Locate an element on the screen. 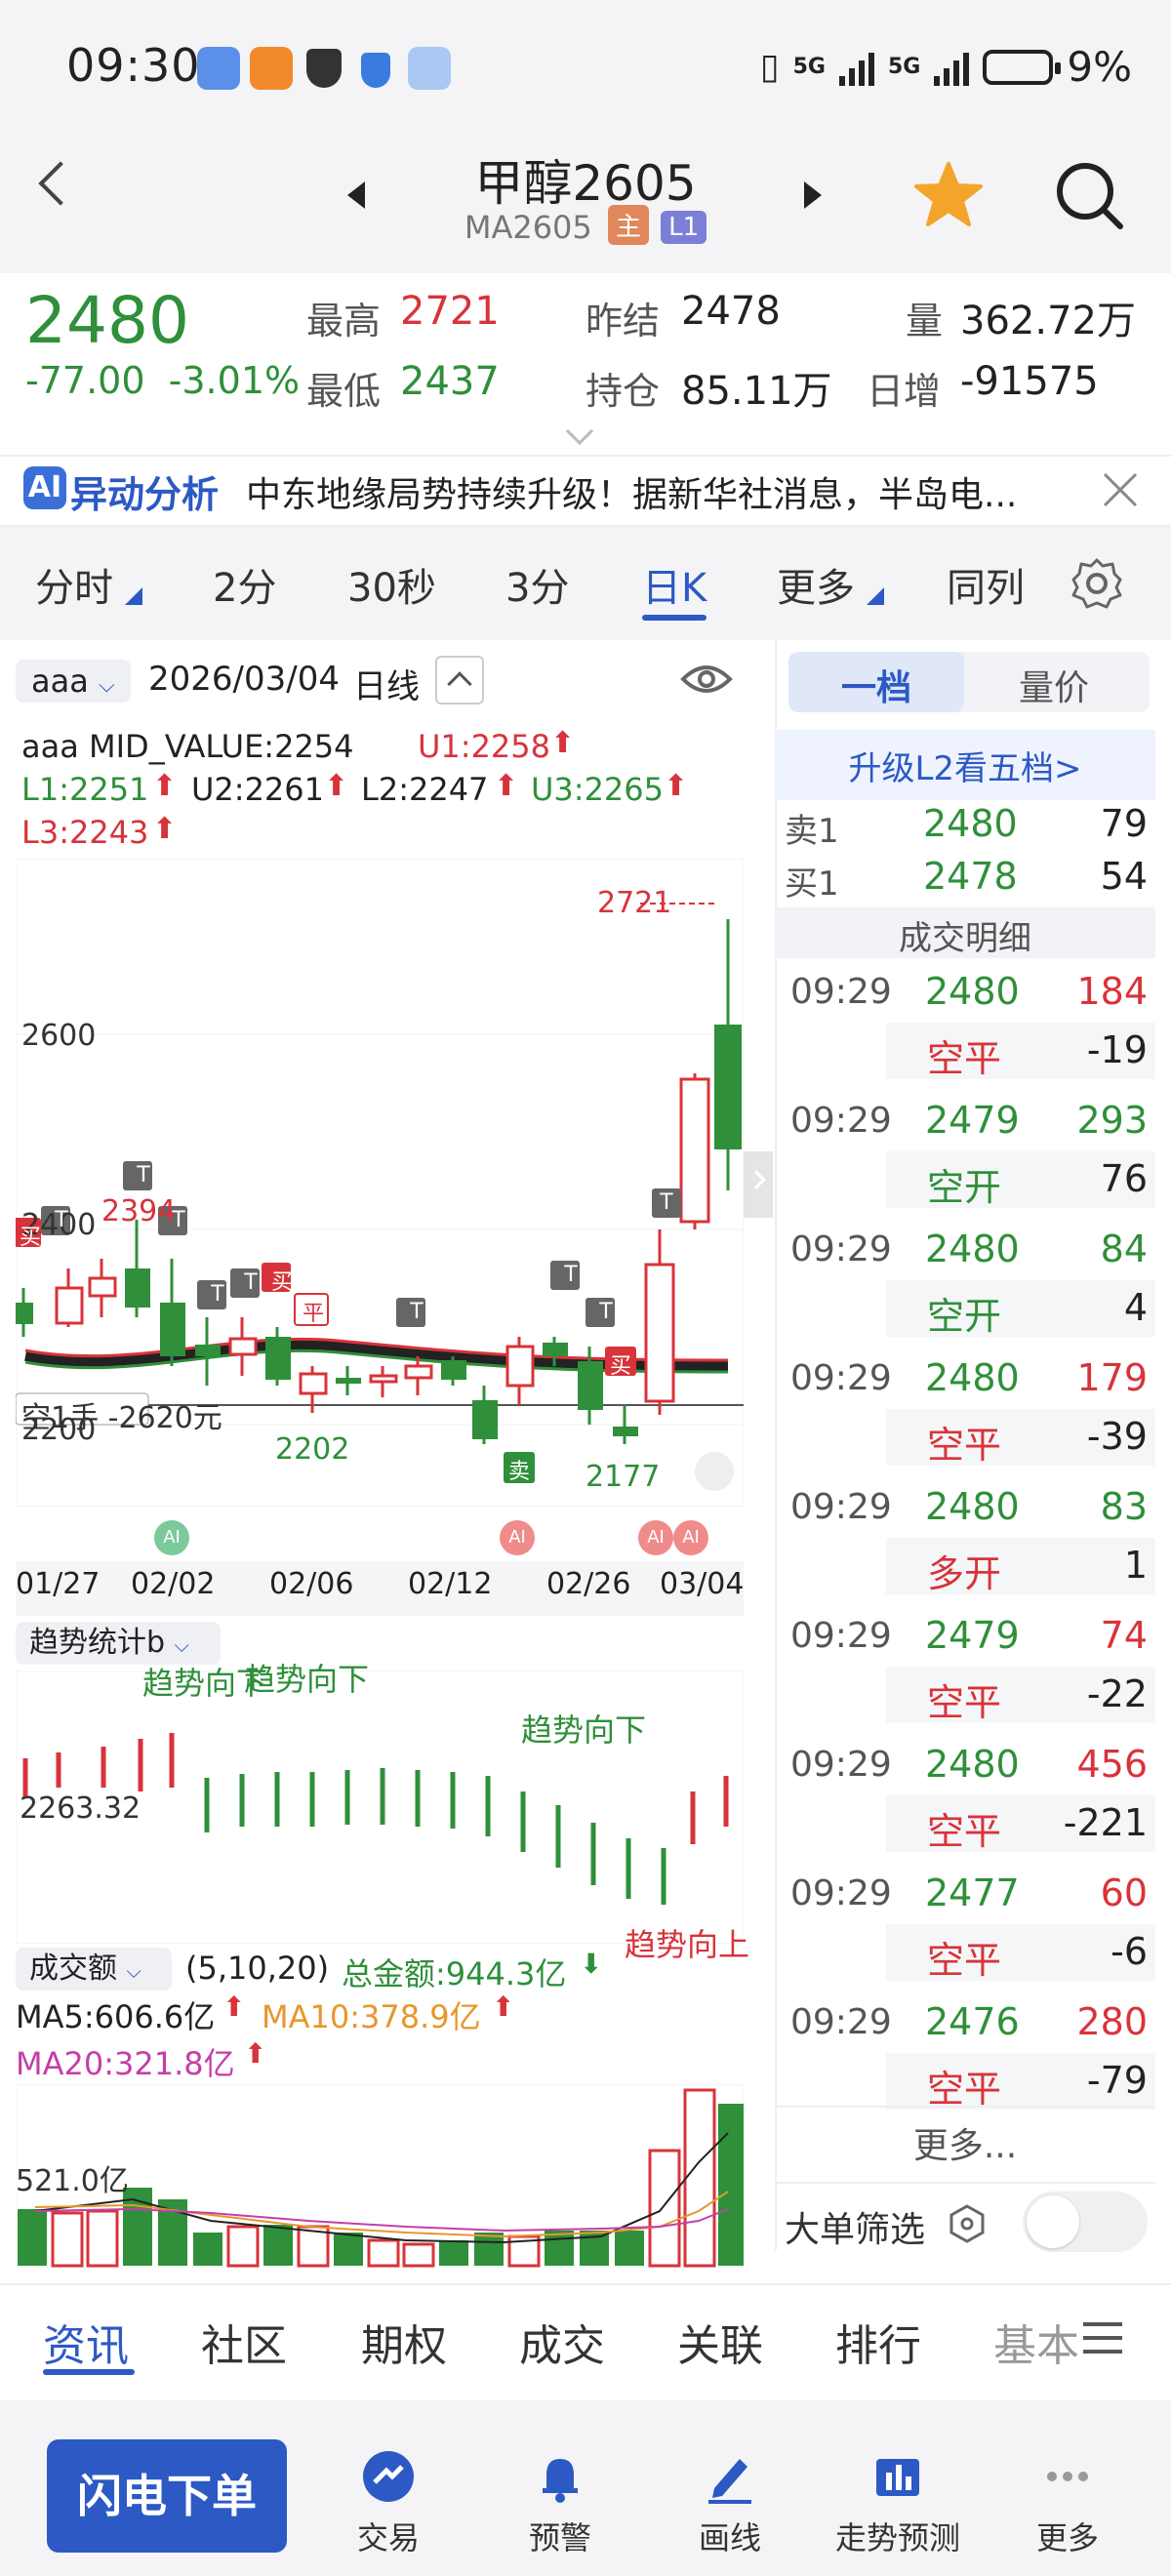  volume-total: 总金额:944.3亿 is located at coordinates (454, 1973).